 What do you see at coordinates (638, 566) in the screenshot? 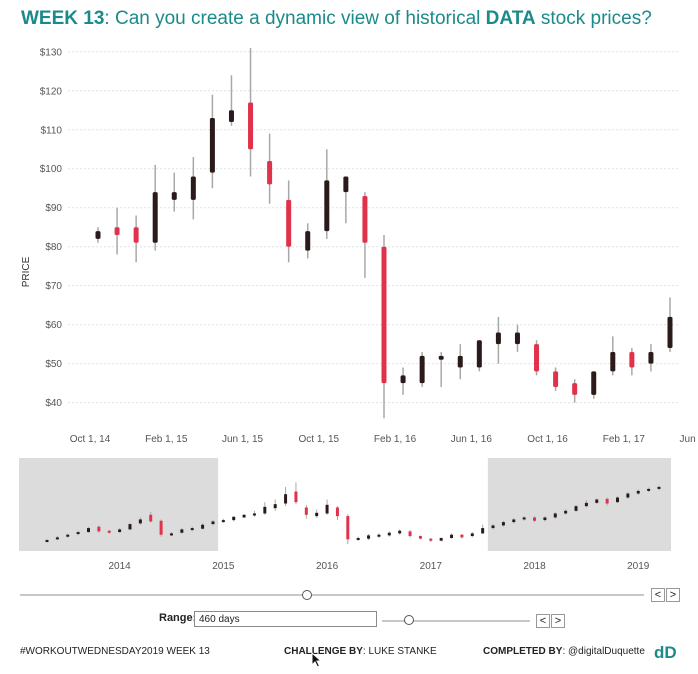
I see `overview-year-label: 2019` at bounding box center [638, 566].